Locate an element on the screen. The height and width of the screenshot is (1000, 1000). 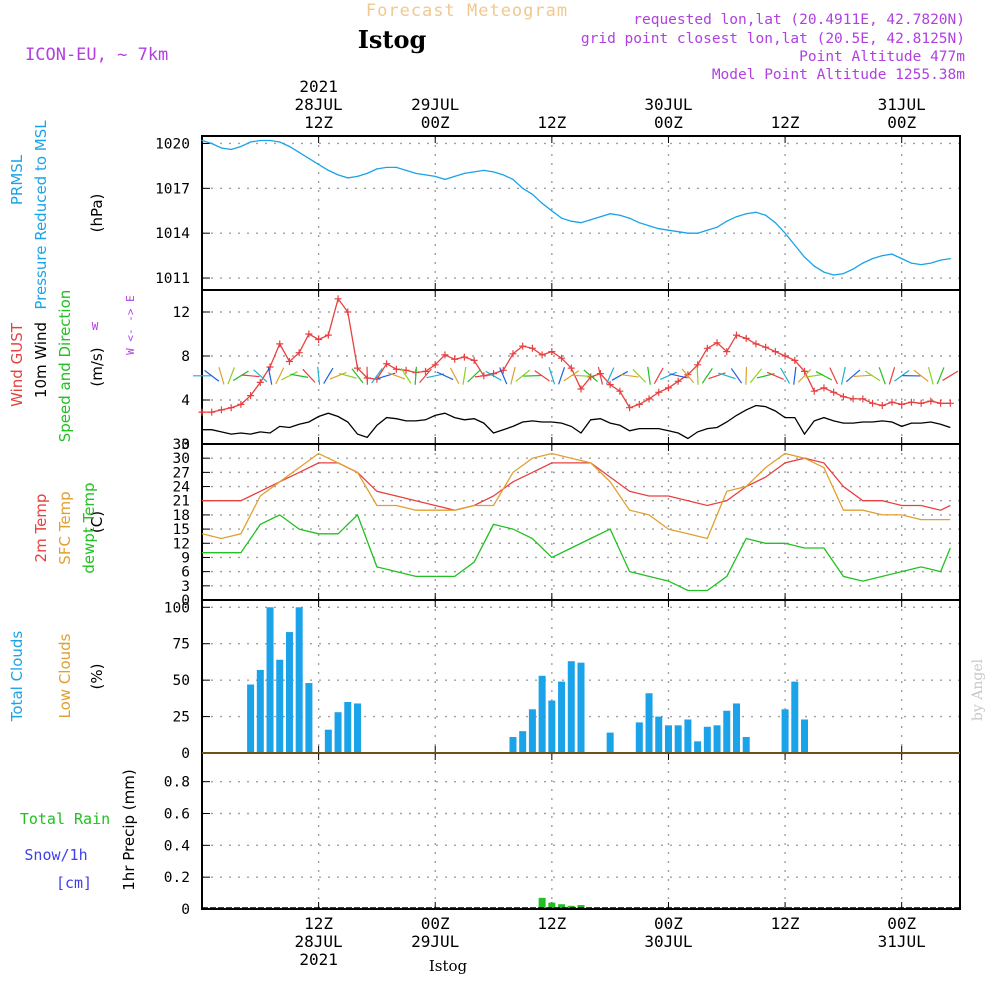
y-tick-label: 4 is located at coordinates (185, 401).